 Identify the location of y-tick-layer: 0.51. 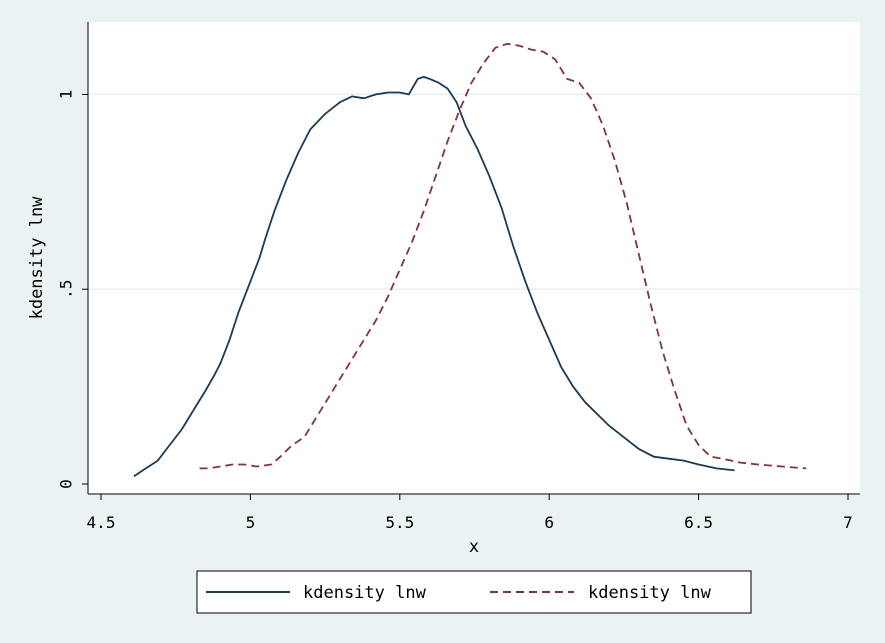
(72, 289).